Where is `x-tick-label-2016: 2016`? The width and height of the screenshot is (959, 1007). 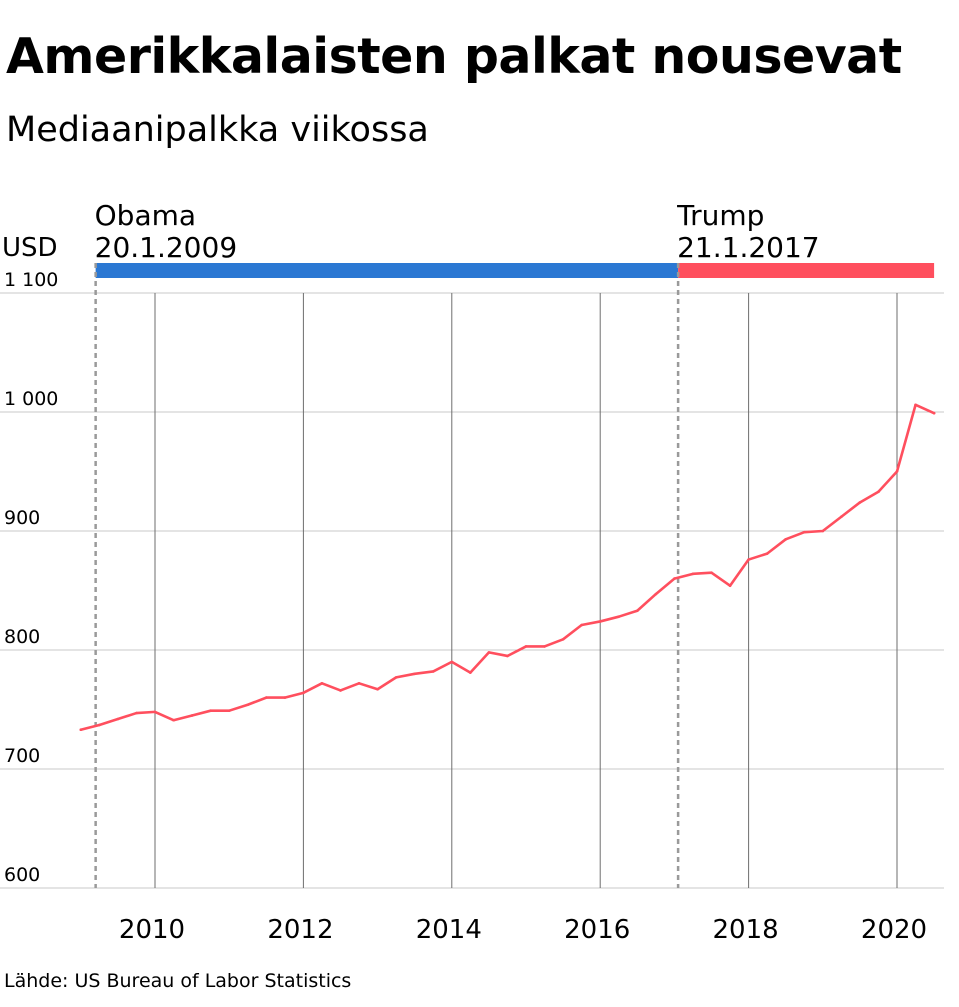
x-tick-label-2016: 2016 is located at coordinates (597, 930).